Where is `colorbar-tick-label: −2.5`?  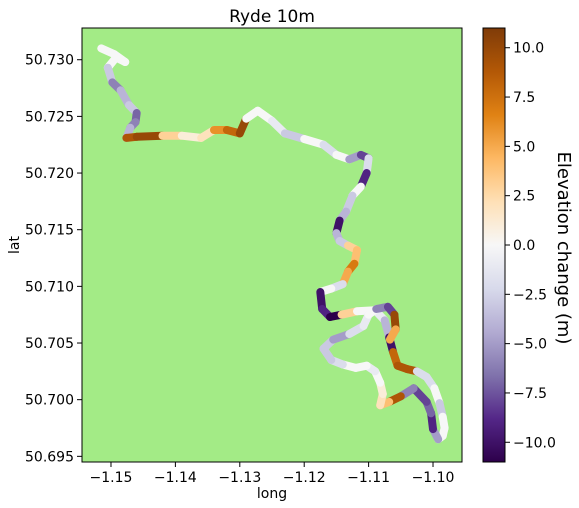
colorbar-tick-label: −2.5 is located at coordinates (530, 295).